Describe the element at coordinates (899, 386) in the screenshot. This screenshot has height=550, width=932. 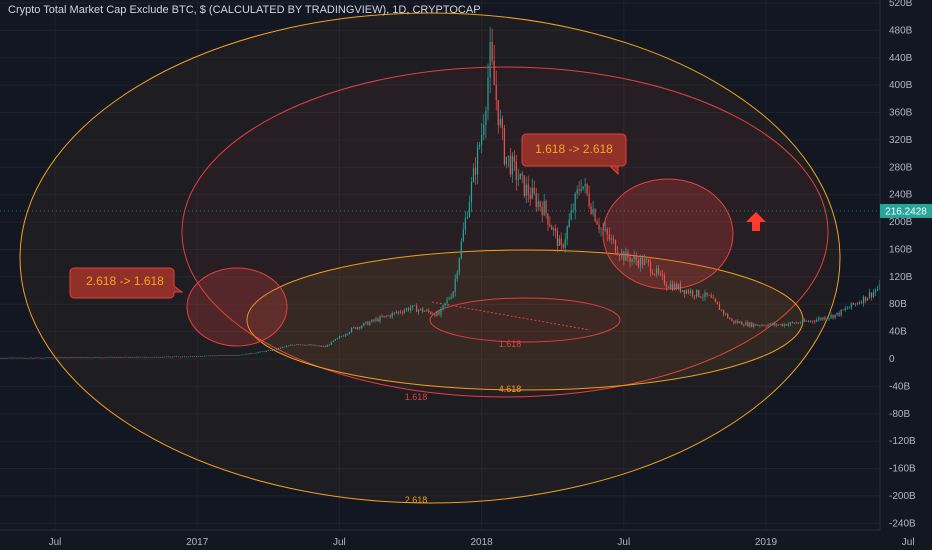
I see `y-tick-label: -40B` at that location.